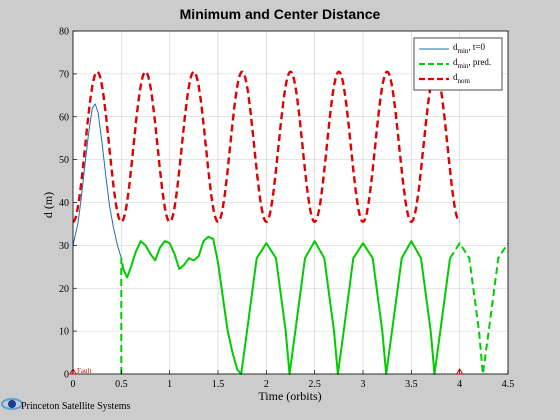 The width and height of the screenshot is (560, 420). I want to click on x-tick-label: 4, so click(459, 384).